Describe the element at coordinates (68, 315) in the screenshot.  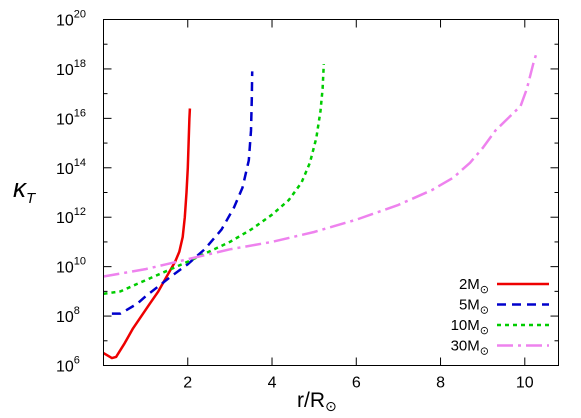
I see `y-tick-label: 10⁸` at that location.